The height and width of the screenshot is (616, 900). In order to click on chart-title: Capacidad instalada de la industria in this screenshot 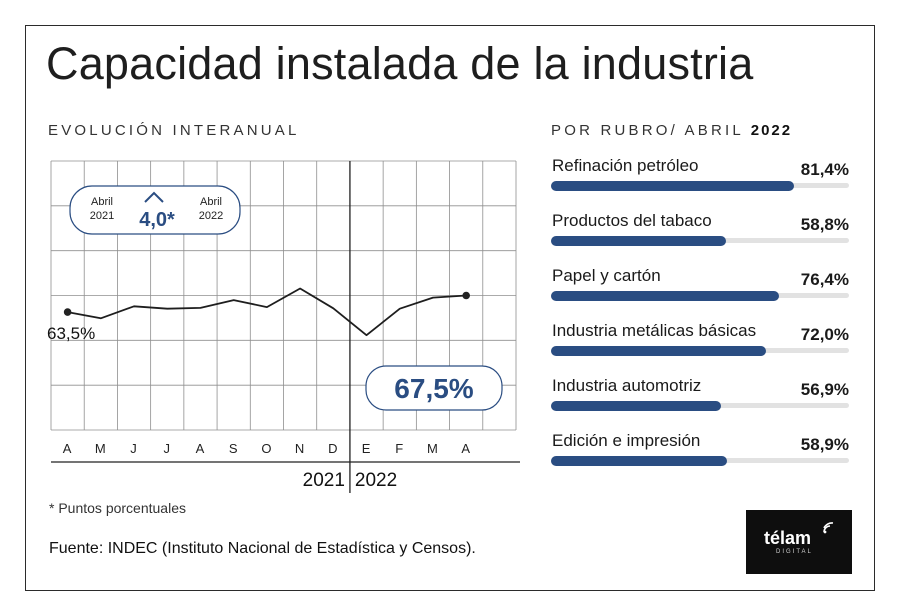, I will do `click(400, 63)`.